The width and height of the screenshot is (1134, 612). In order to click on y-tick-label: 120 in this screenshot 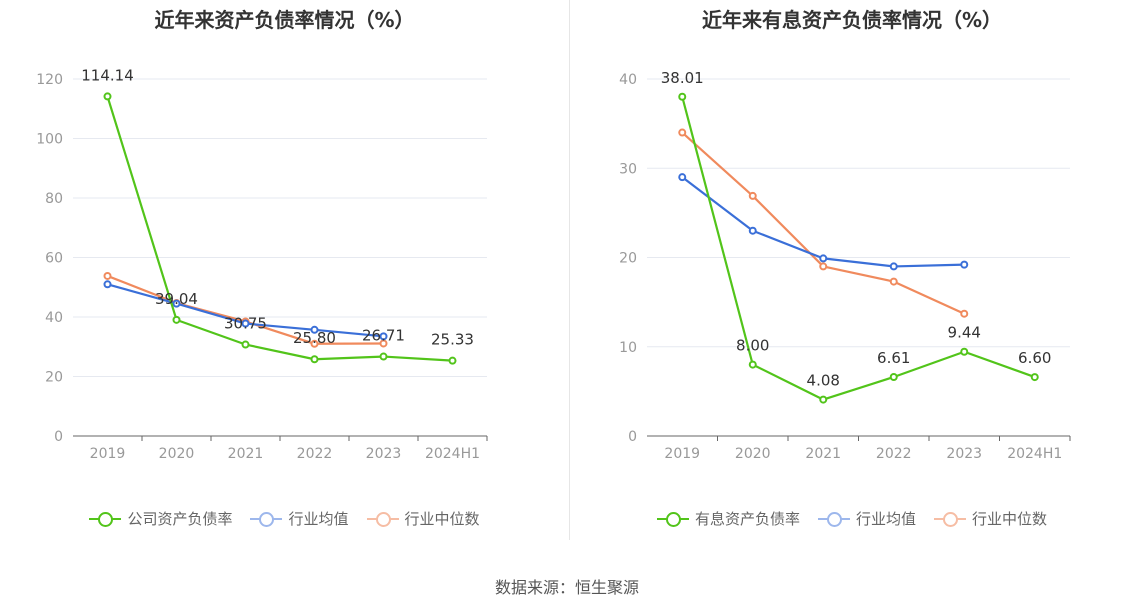, I will do `click(49, 80)`.